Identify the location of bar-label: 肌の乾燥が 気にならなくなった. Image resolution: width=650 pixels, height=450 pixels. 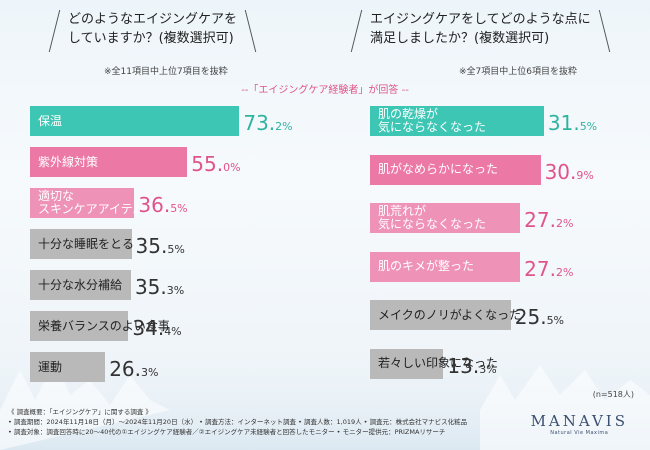
(432, 120).